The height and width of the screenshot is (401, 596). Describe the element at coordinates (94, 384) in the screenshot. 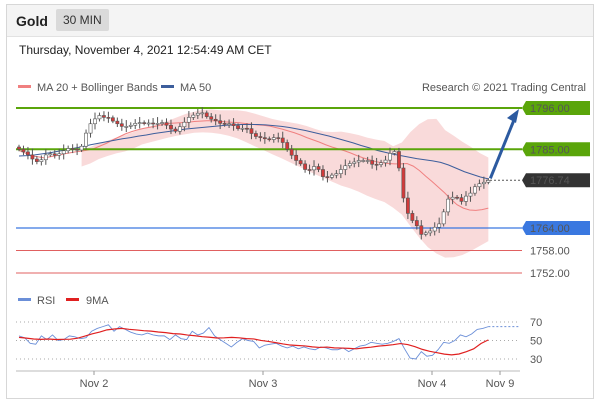

I see `x-tick-label: Nov 2` at that location.